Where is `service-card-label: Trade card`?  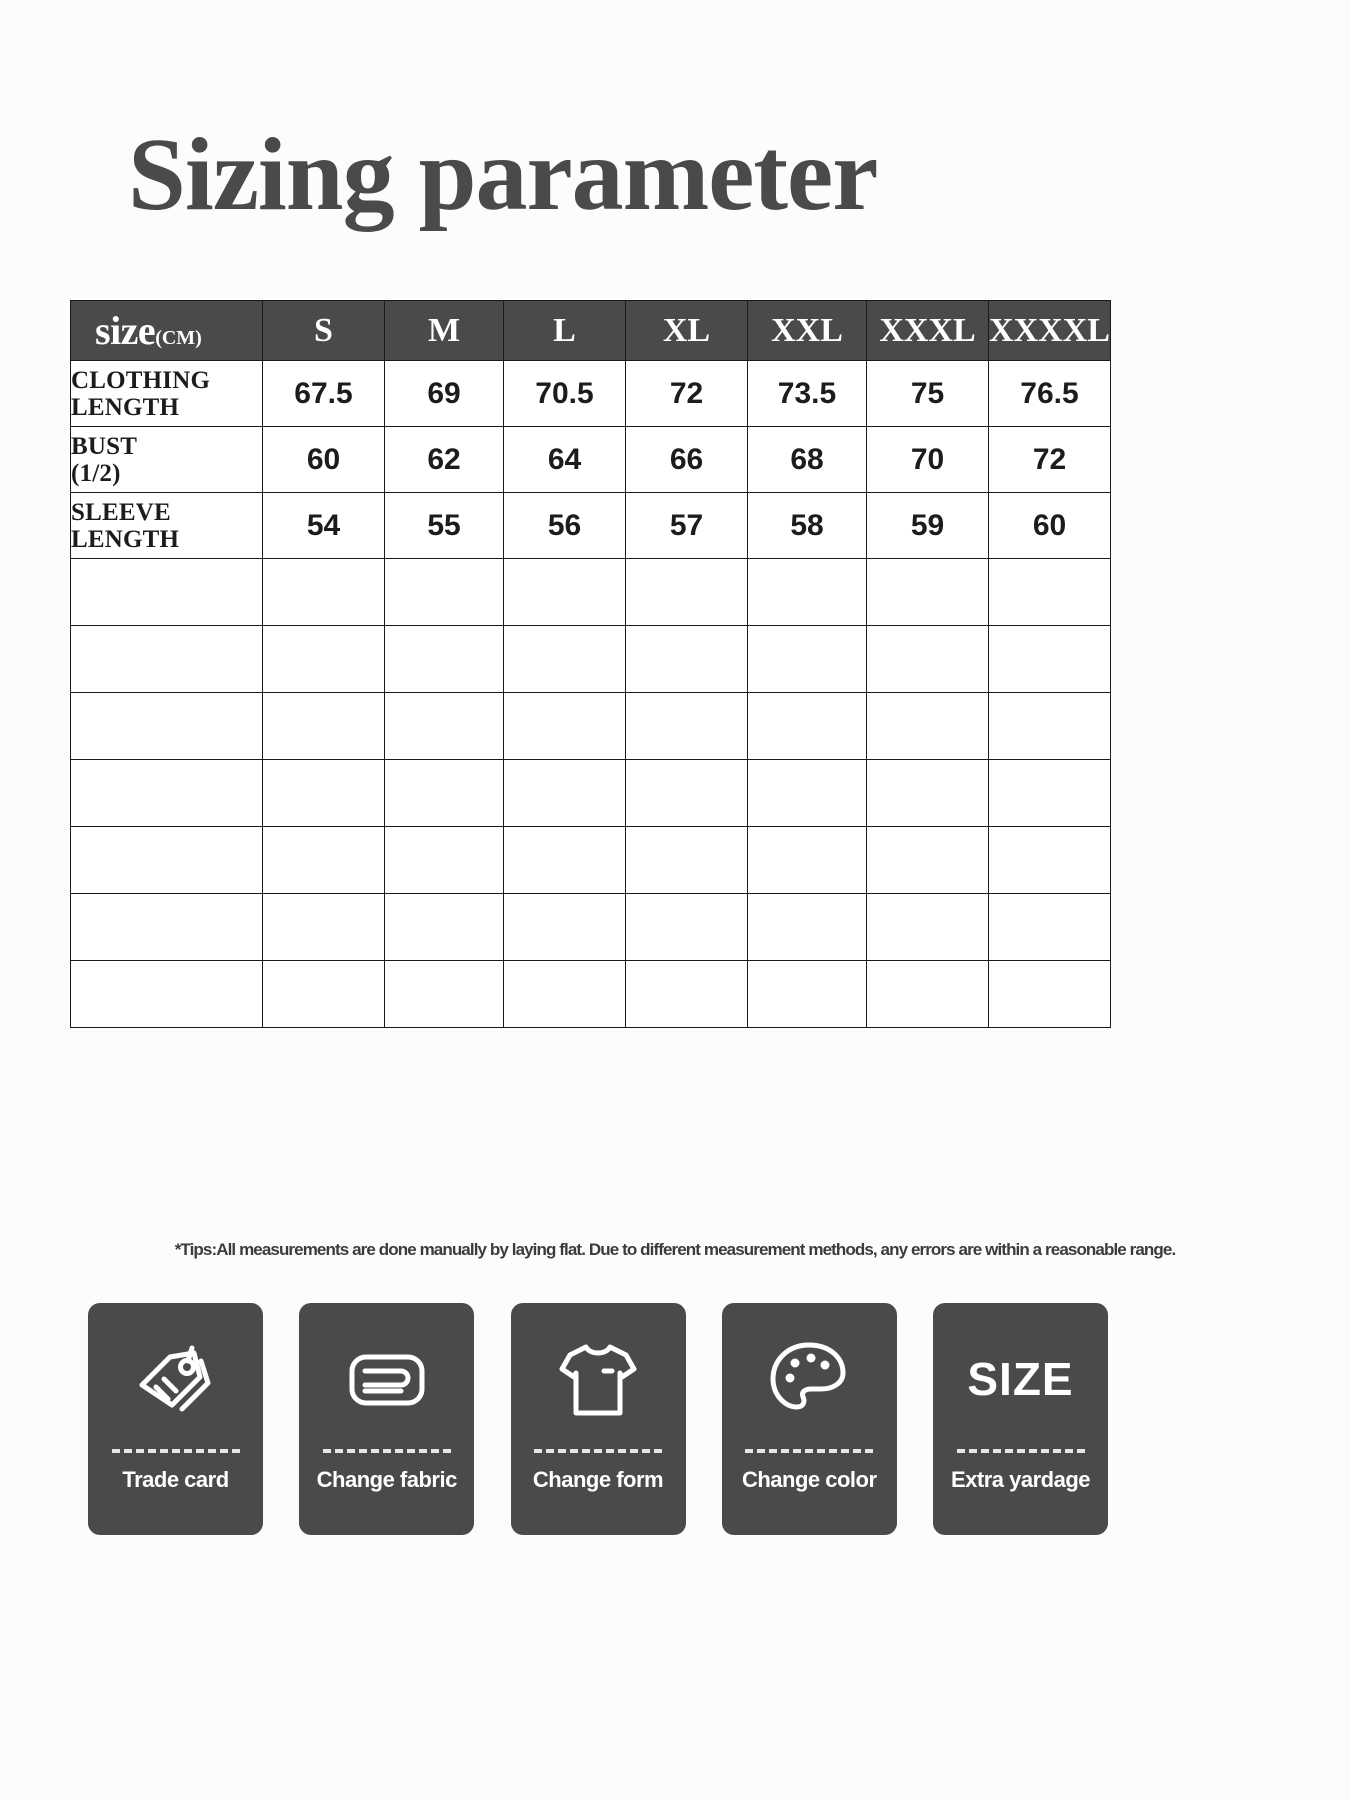 service-card-label: Trade card is located at coordinates (175, 1479).